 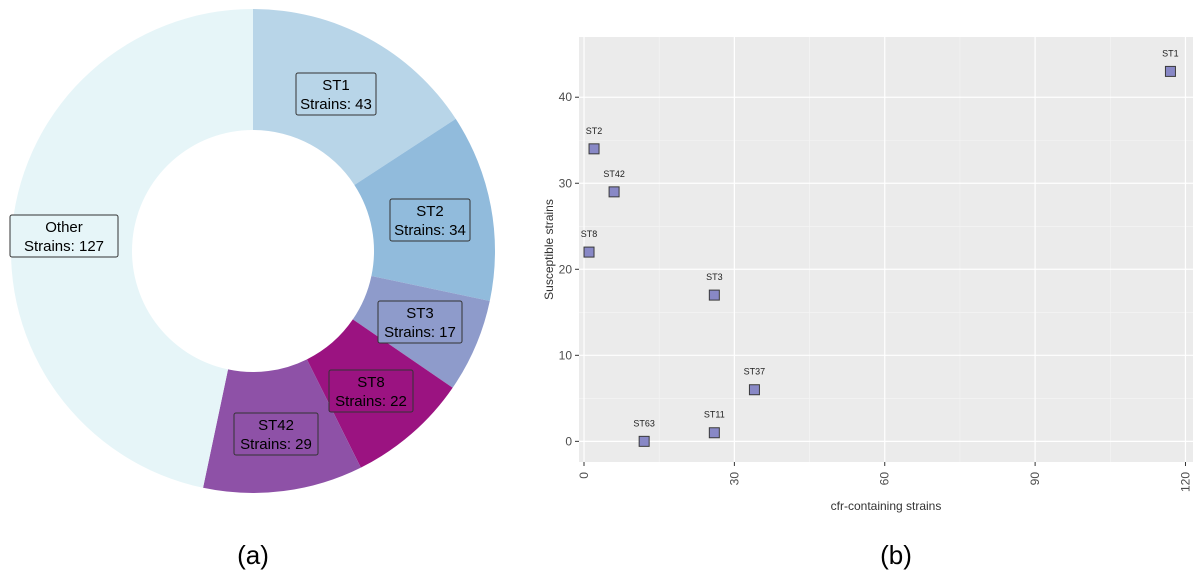 What do you see at coordinates (594, 131) in the screenshot?
I see `point-label-st2: ST2` at bounding box center [594, 131].